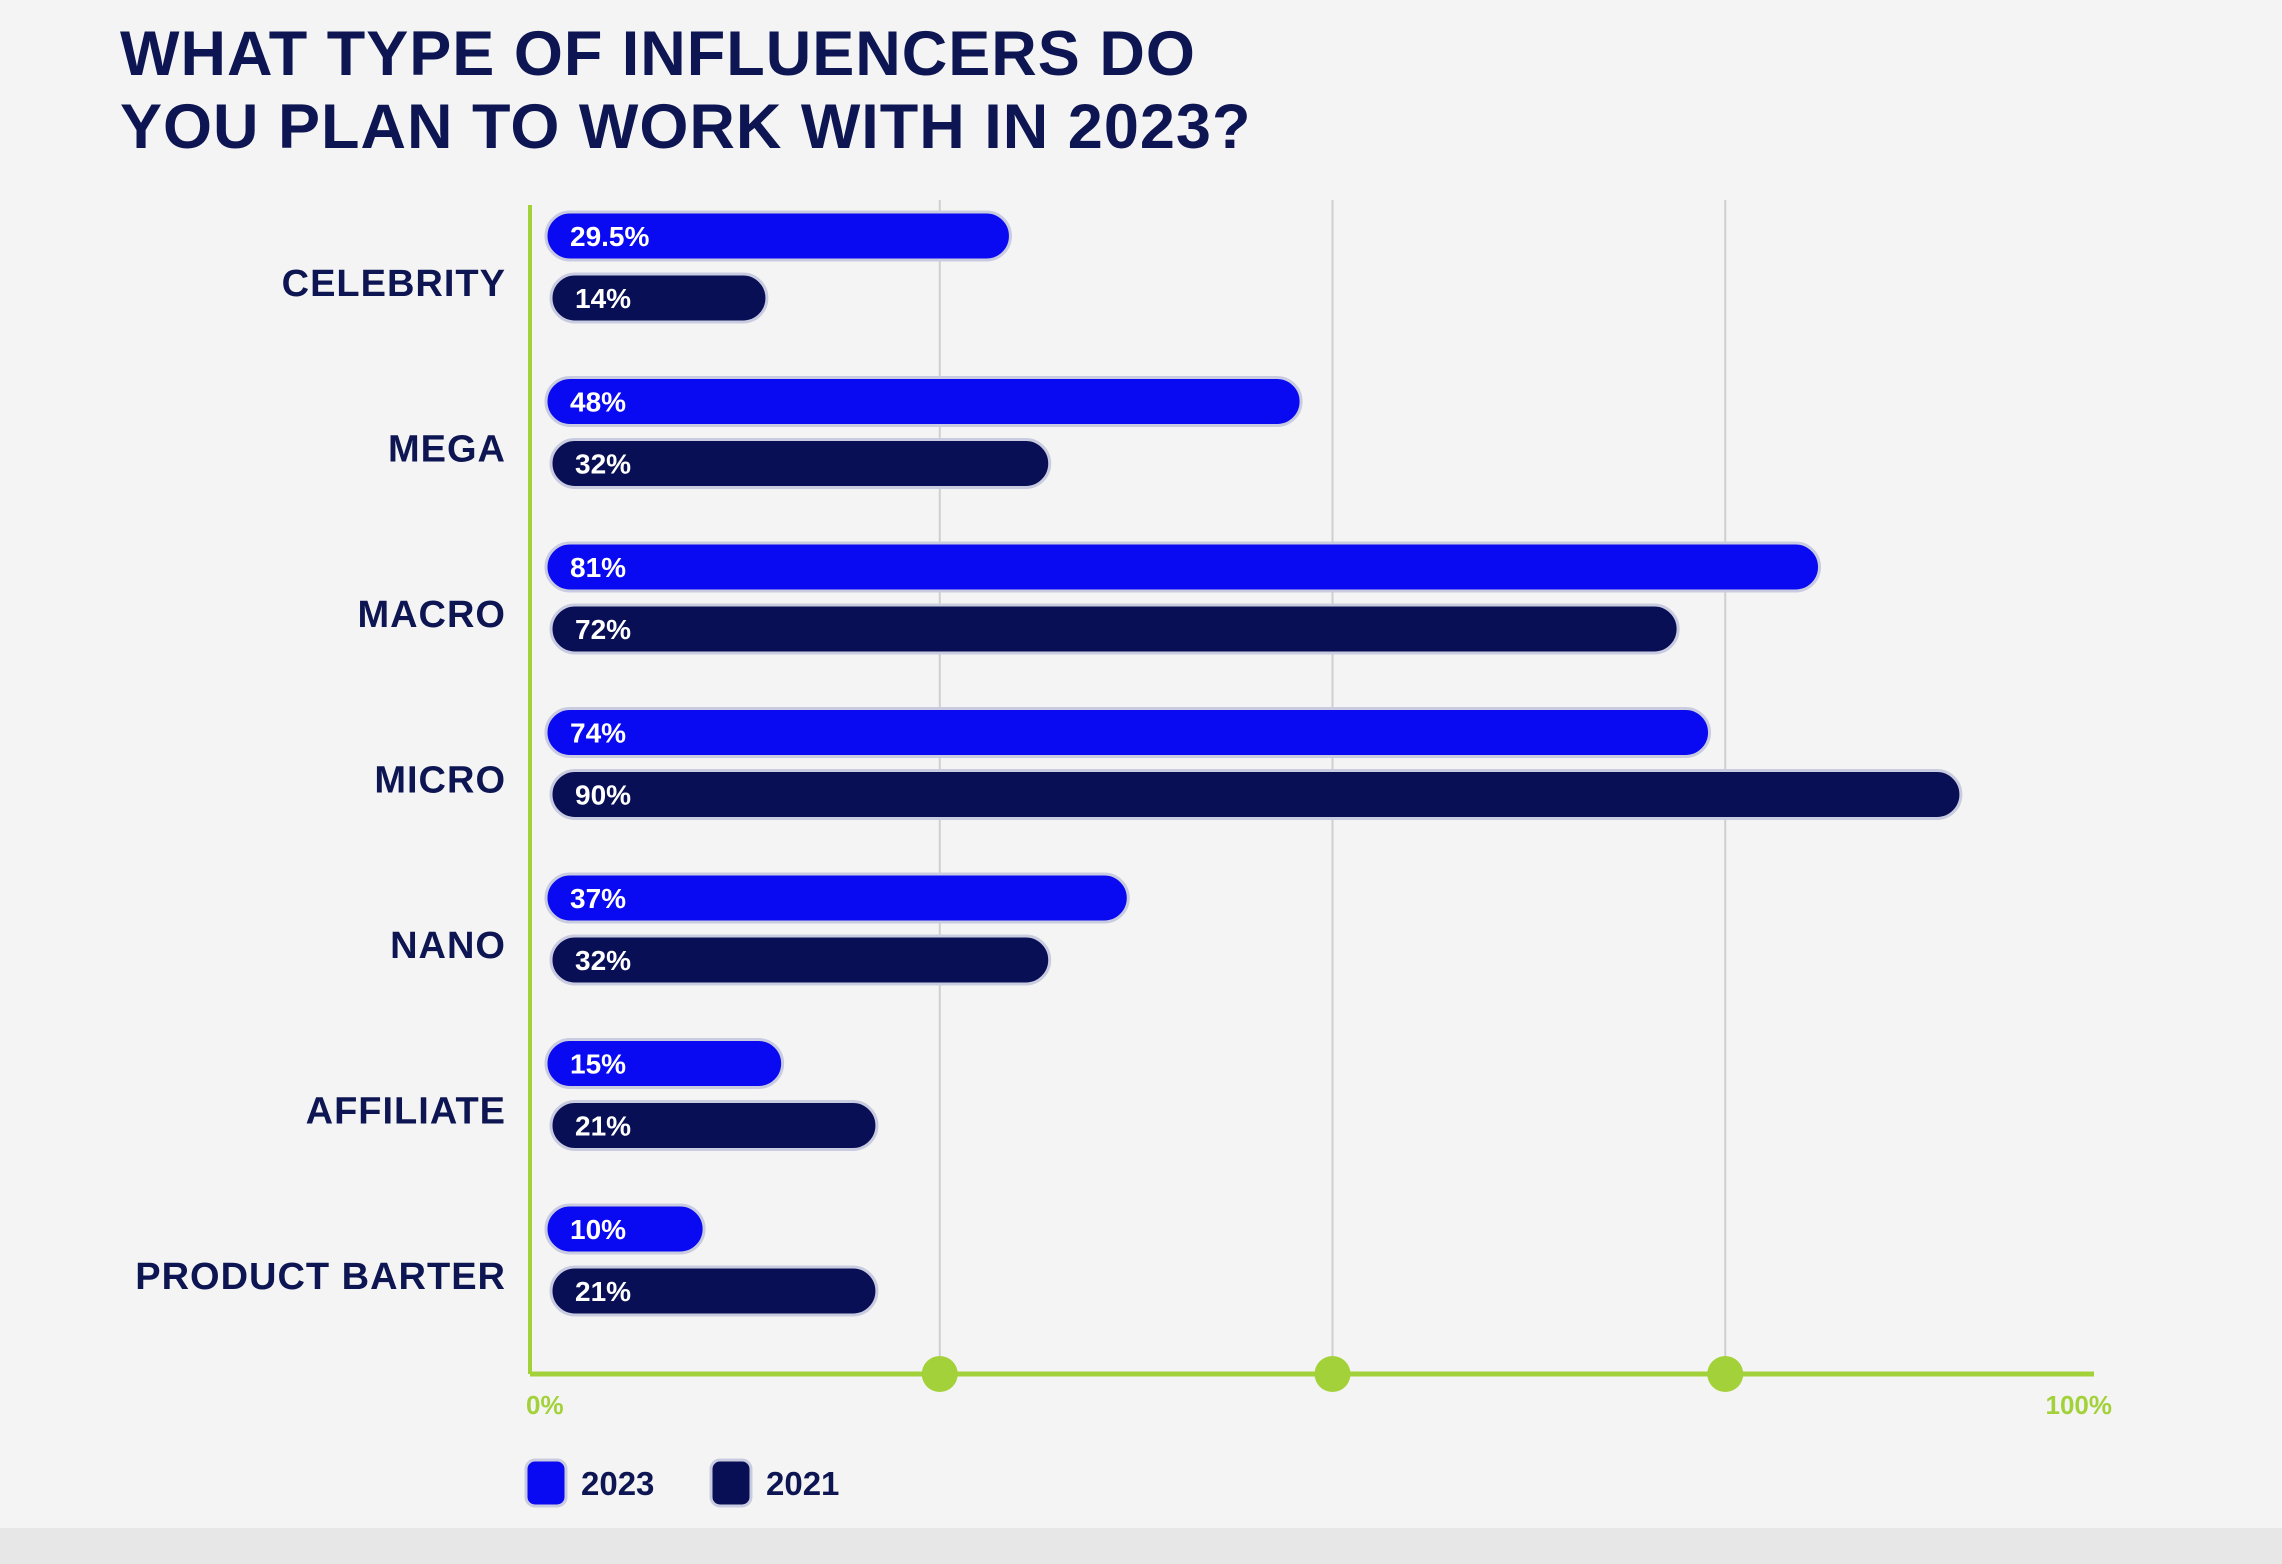  Describe the element at coordinates (448, 946) in the screenshot. I see `category-label-nano: NANO` at that location.